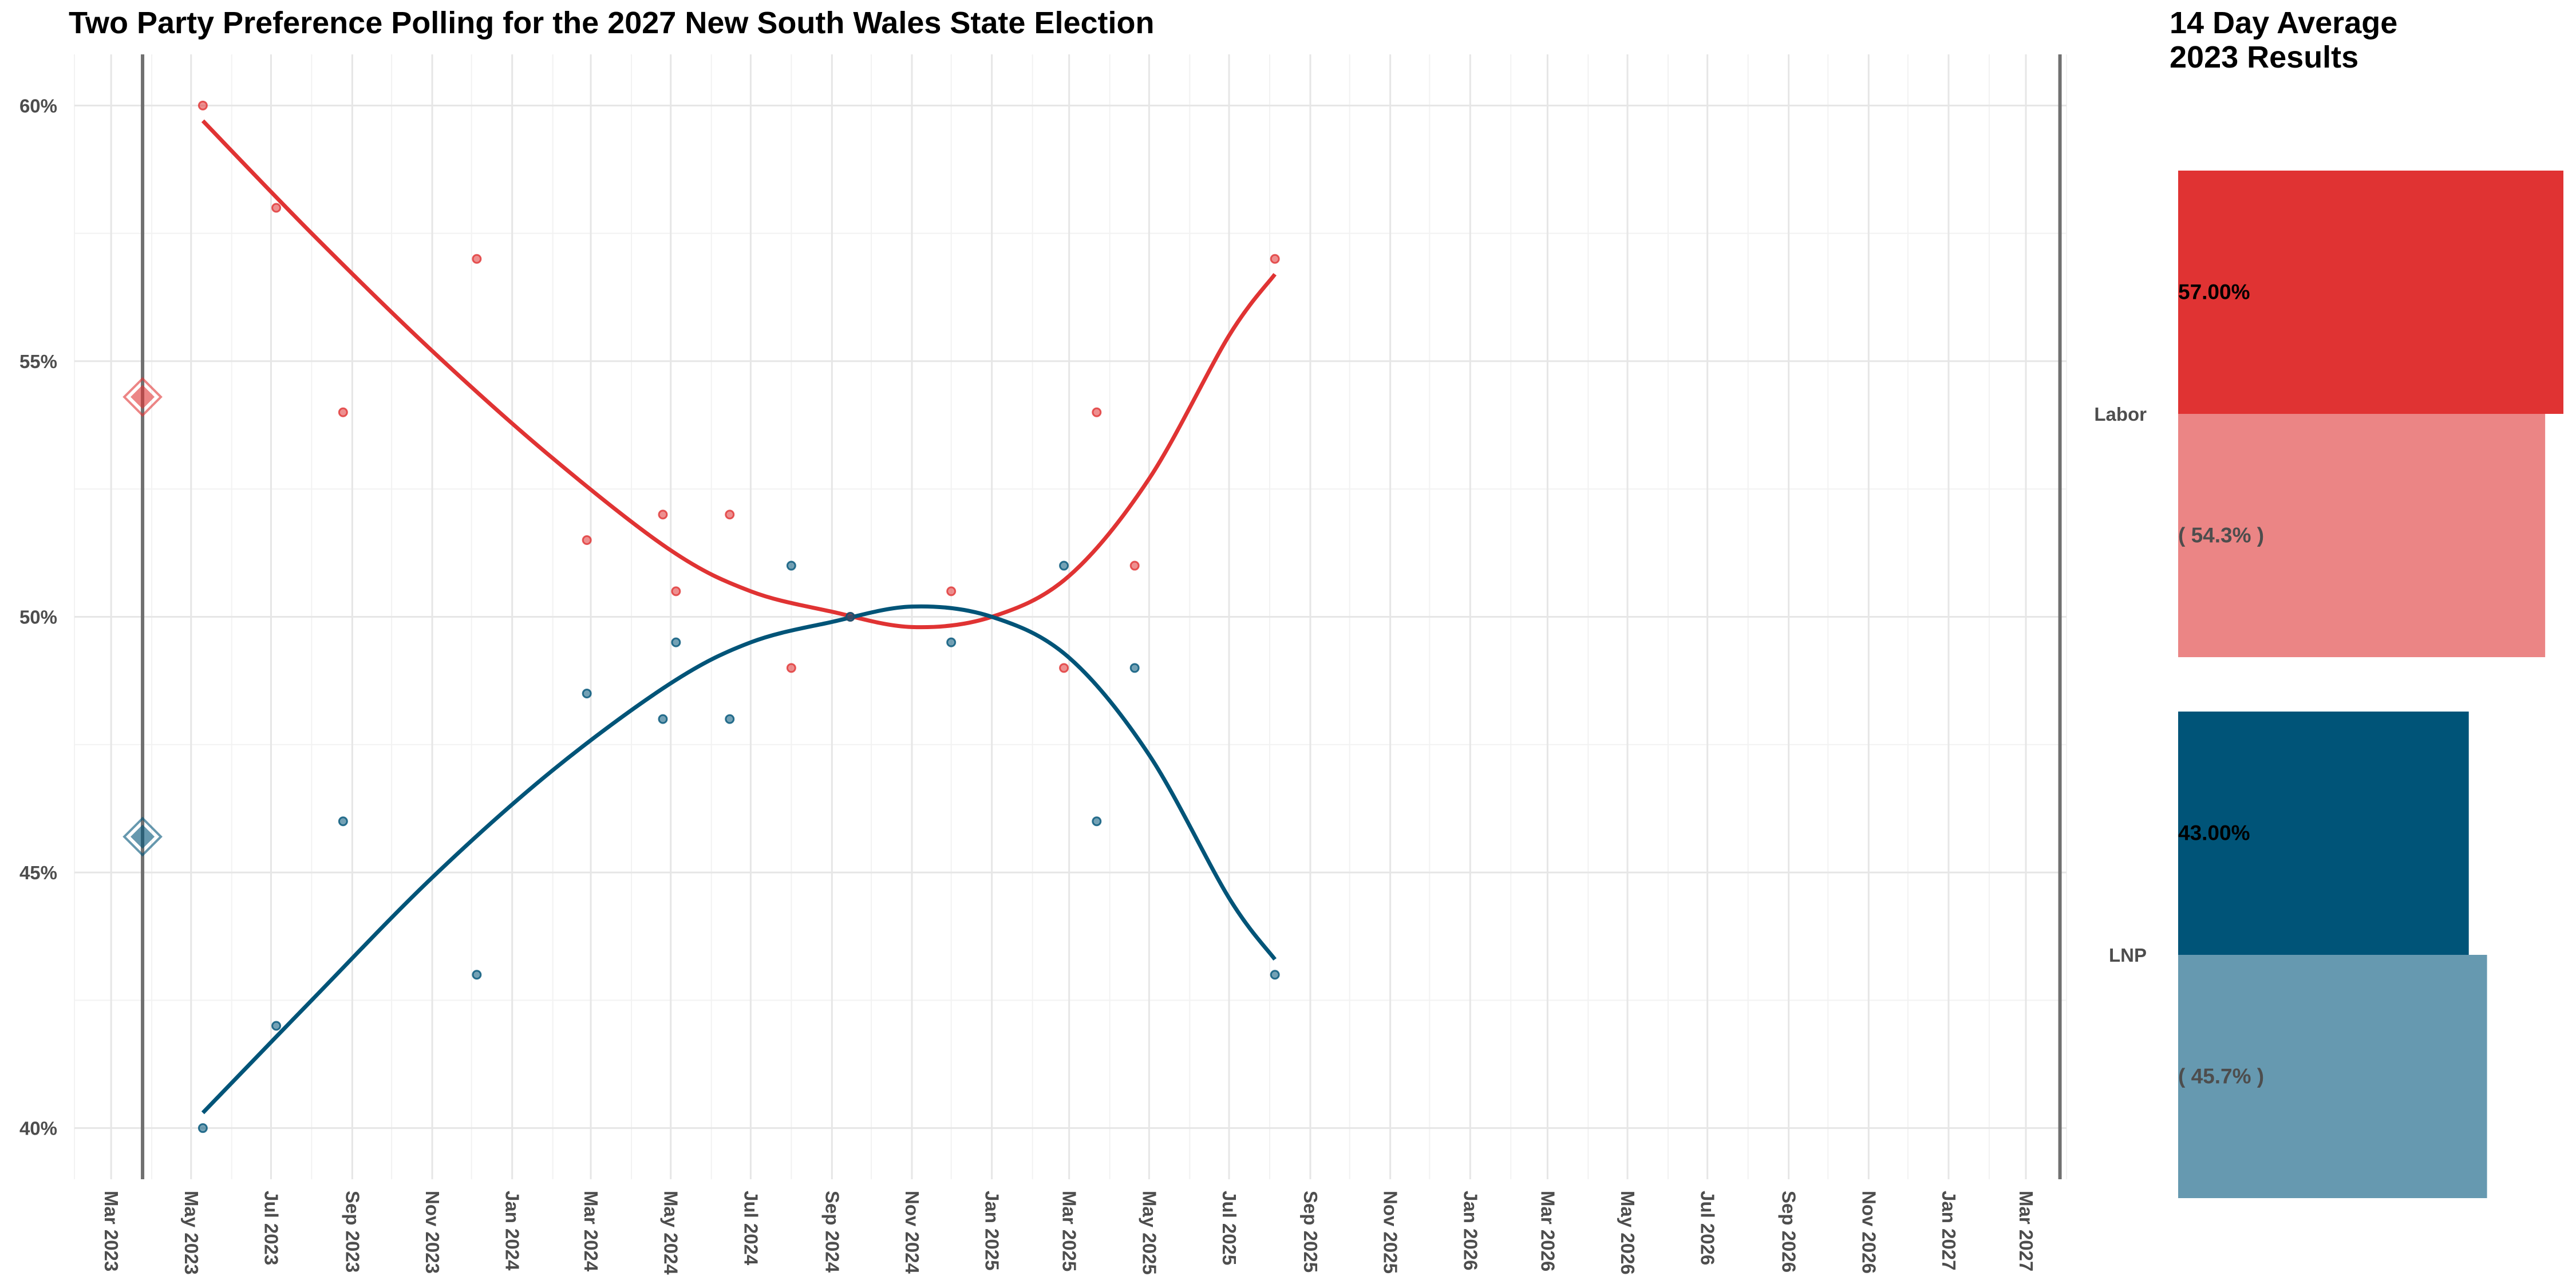  What do you see at coordinates (38, 361) in the screenshot?
I see `y-tick-label: 55%` at bounding box center [38, 361].